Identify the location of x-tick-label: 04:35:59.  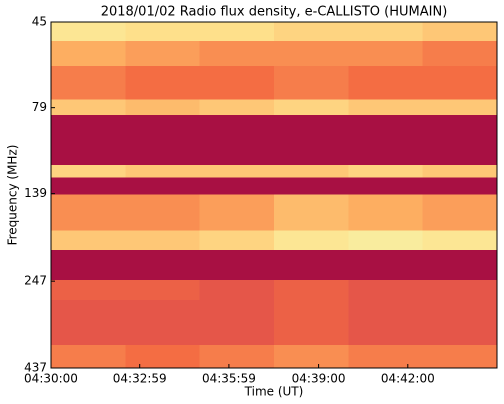
(229, 379).